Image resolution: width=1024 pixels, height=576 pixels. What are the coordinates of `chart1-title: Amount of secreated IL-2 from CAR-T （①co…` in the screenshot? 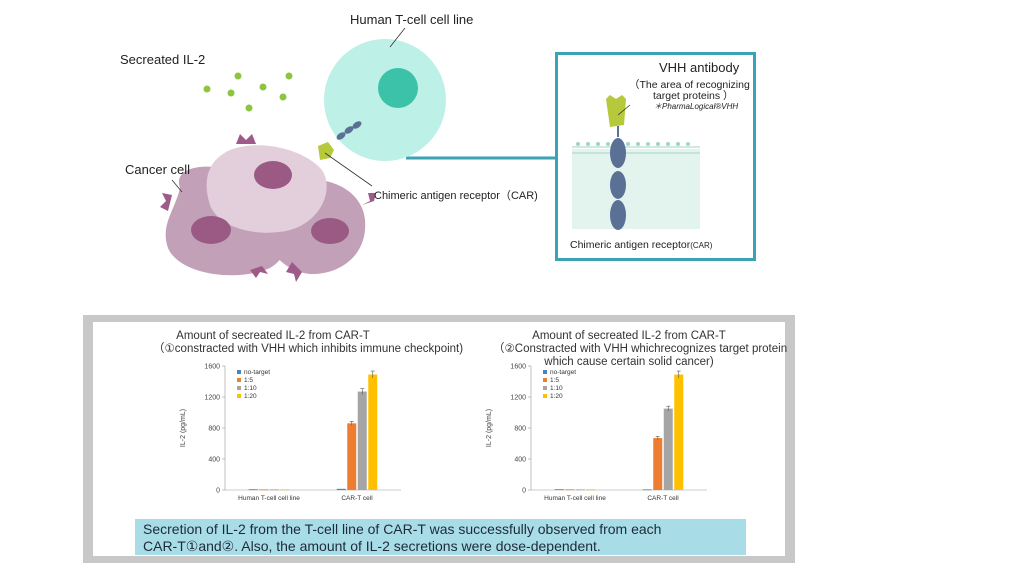 It's located at (308, 343).